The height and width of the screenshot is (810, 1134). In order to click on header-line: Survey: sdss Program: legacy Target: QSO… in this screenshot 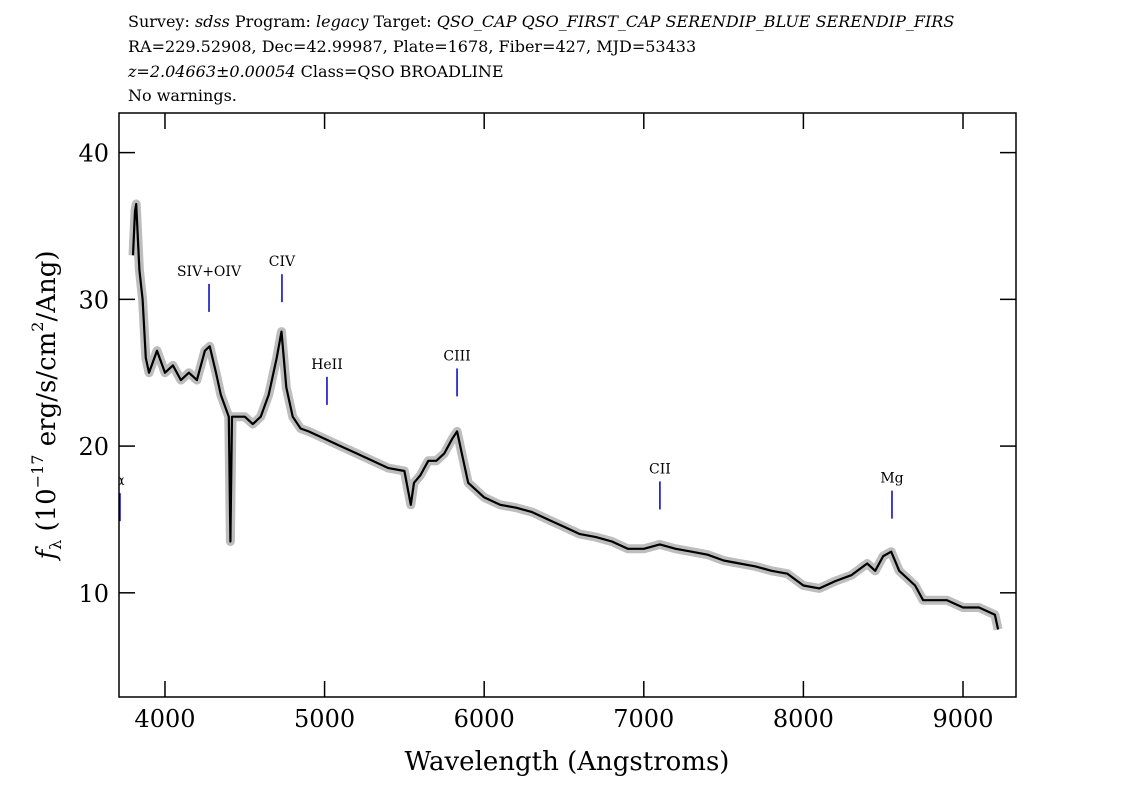, I will do `click(541, 22)`.